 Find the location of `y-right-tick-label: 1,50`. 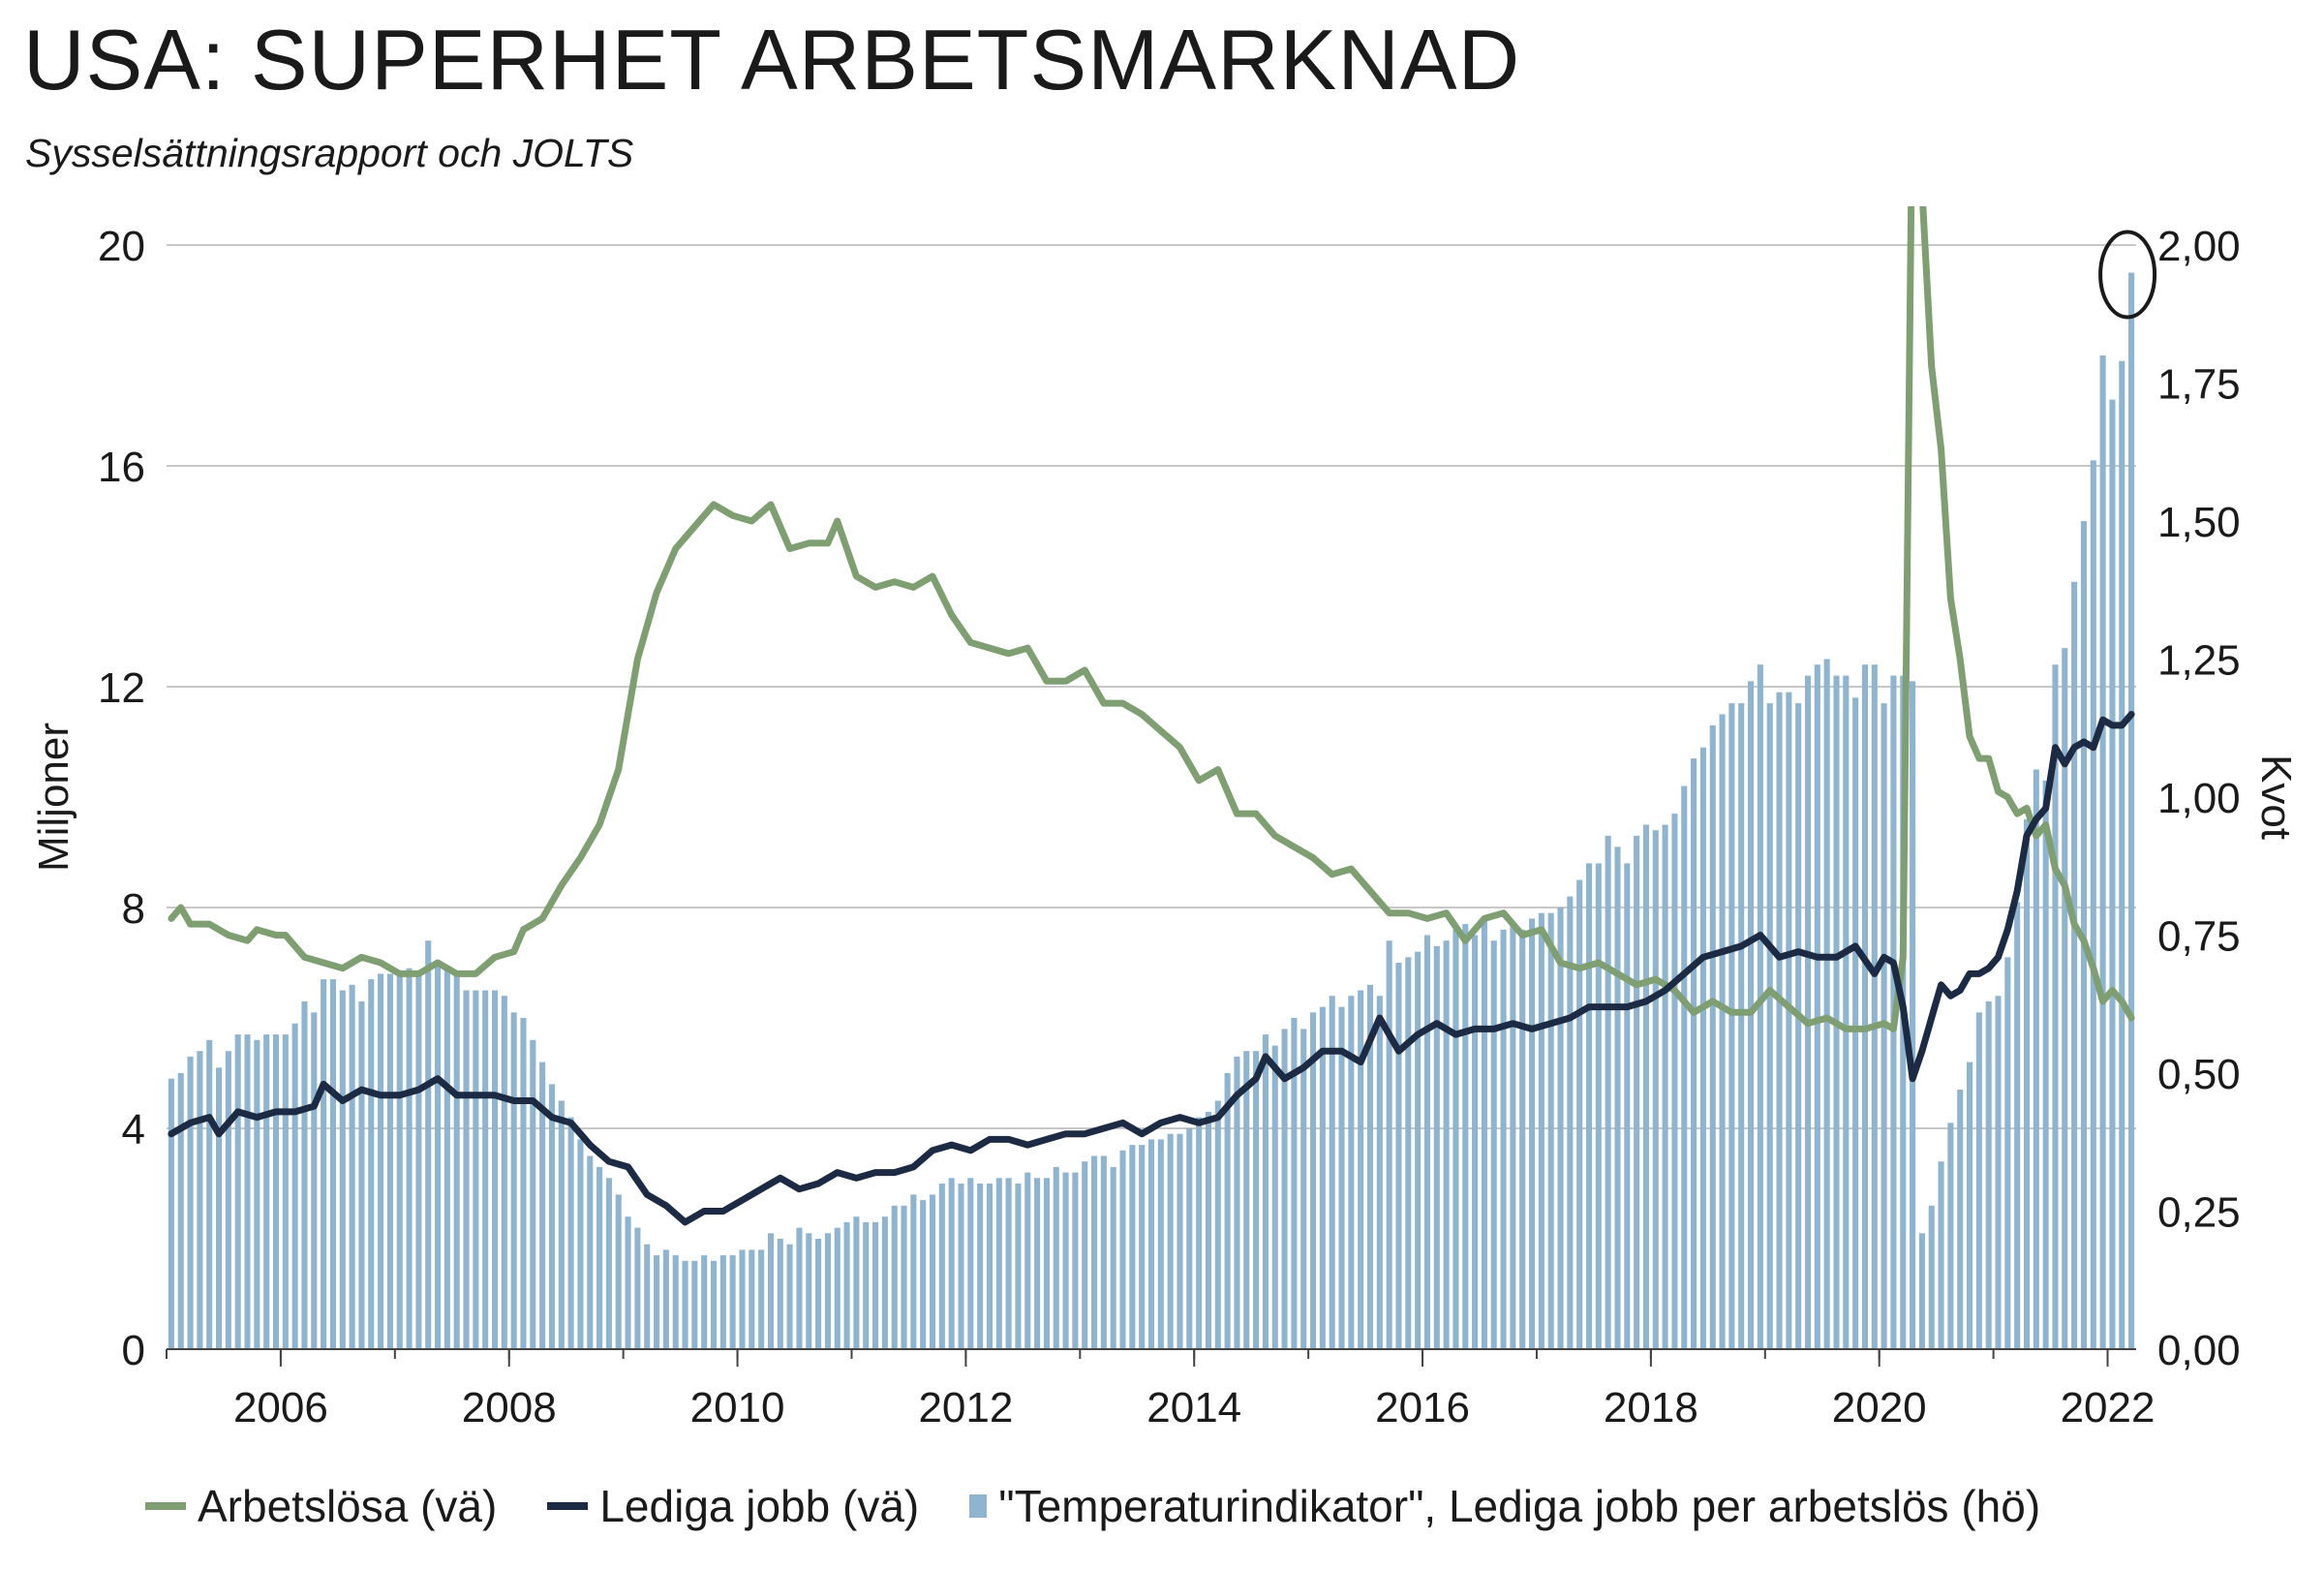

y-right-tick-label: 1,50 is located at coordinates (2199, 523).